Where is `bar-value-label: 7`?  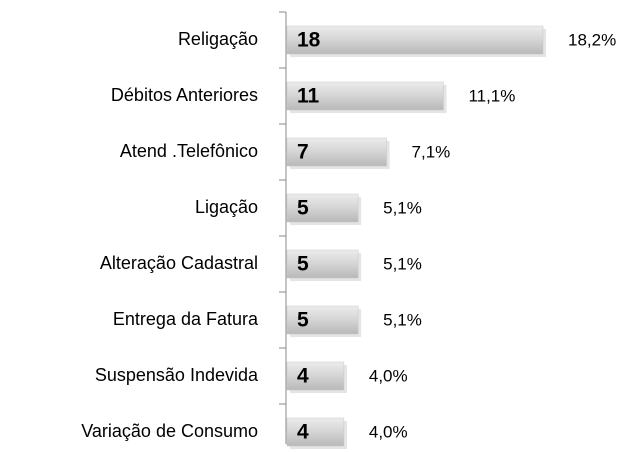 bar-value-label: 7 is located at coordinates (303, 152).